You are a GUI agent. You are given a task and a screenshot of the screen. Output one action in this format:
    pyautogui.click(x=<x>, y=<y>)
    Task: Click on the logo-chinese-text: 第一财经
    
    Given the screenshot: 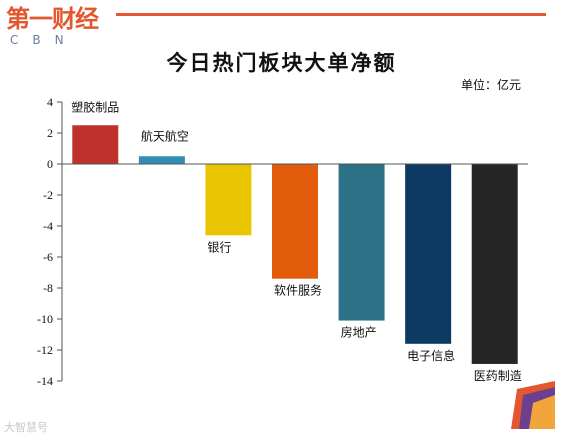 What is the action you would take?
    pyautogui.click(x=52, y=19)
    